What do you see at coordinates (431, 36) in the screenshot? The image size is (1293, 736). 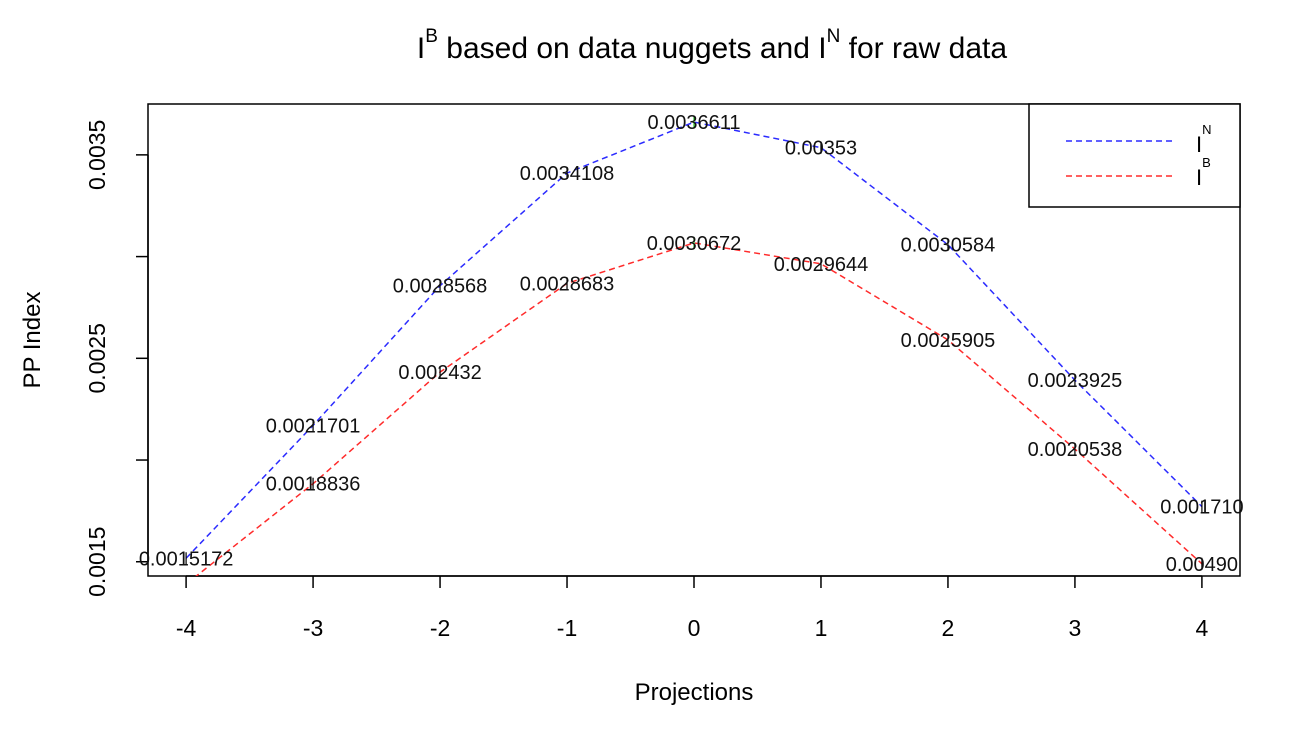 I see `title-sup-1: B` at bounding box center [431, 36].